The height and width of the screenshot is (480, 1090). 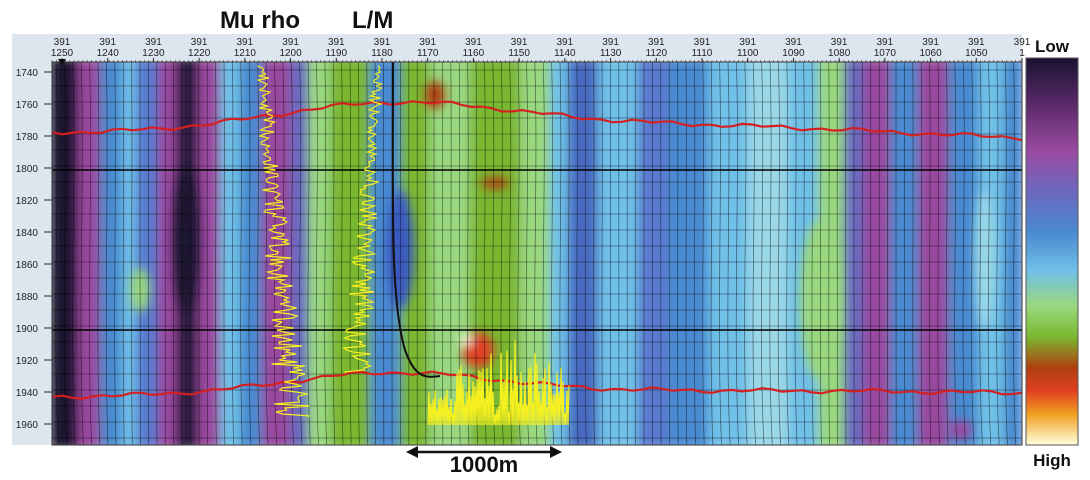 What do you see at coordinates (27, 297) in the screenshot?
I see `left-axis-tick-label: 1880` at bounding box center [27, 297].